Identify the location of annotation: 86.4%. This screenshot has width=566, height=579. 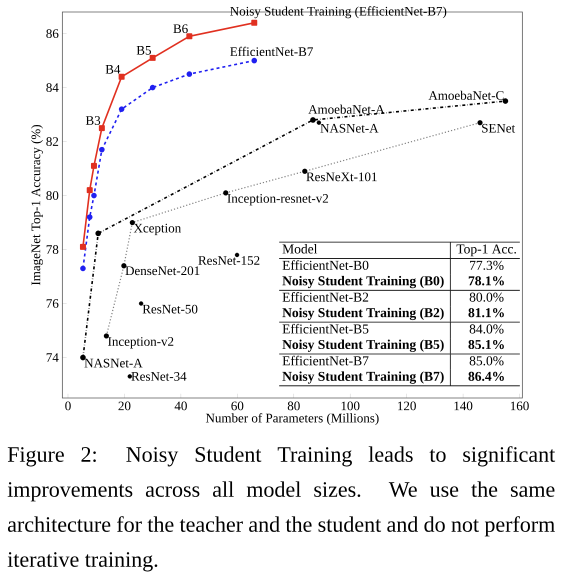
(486, 376).